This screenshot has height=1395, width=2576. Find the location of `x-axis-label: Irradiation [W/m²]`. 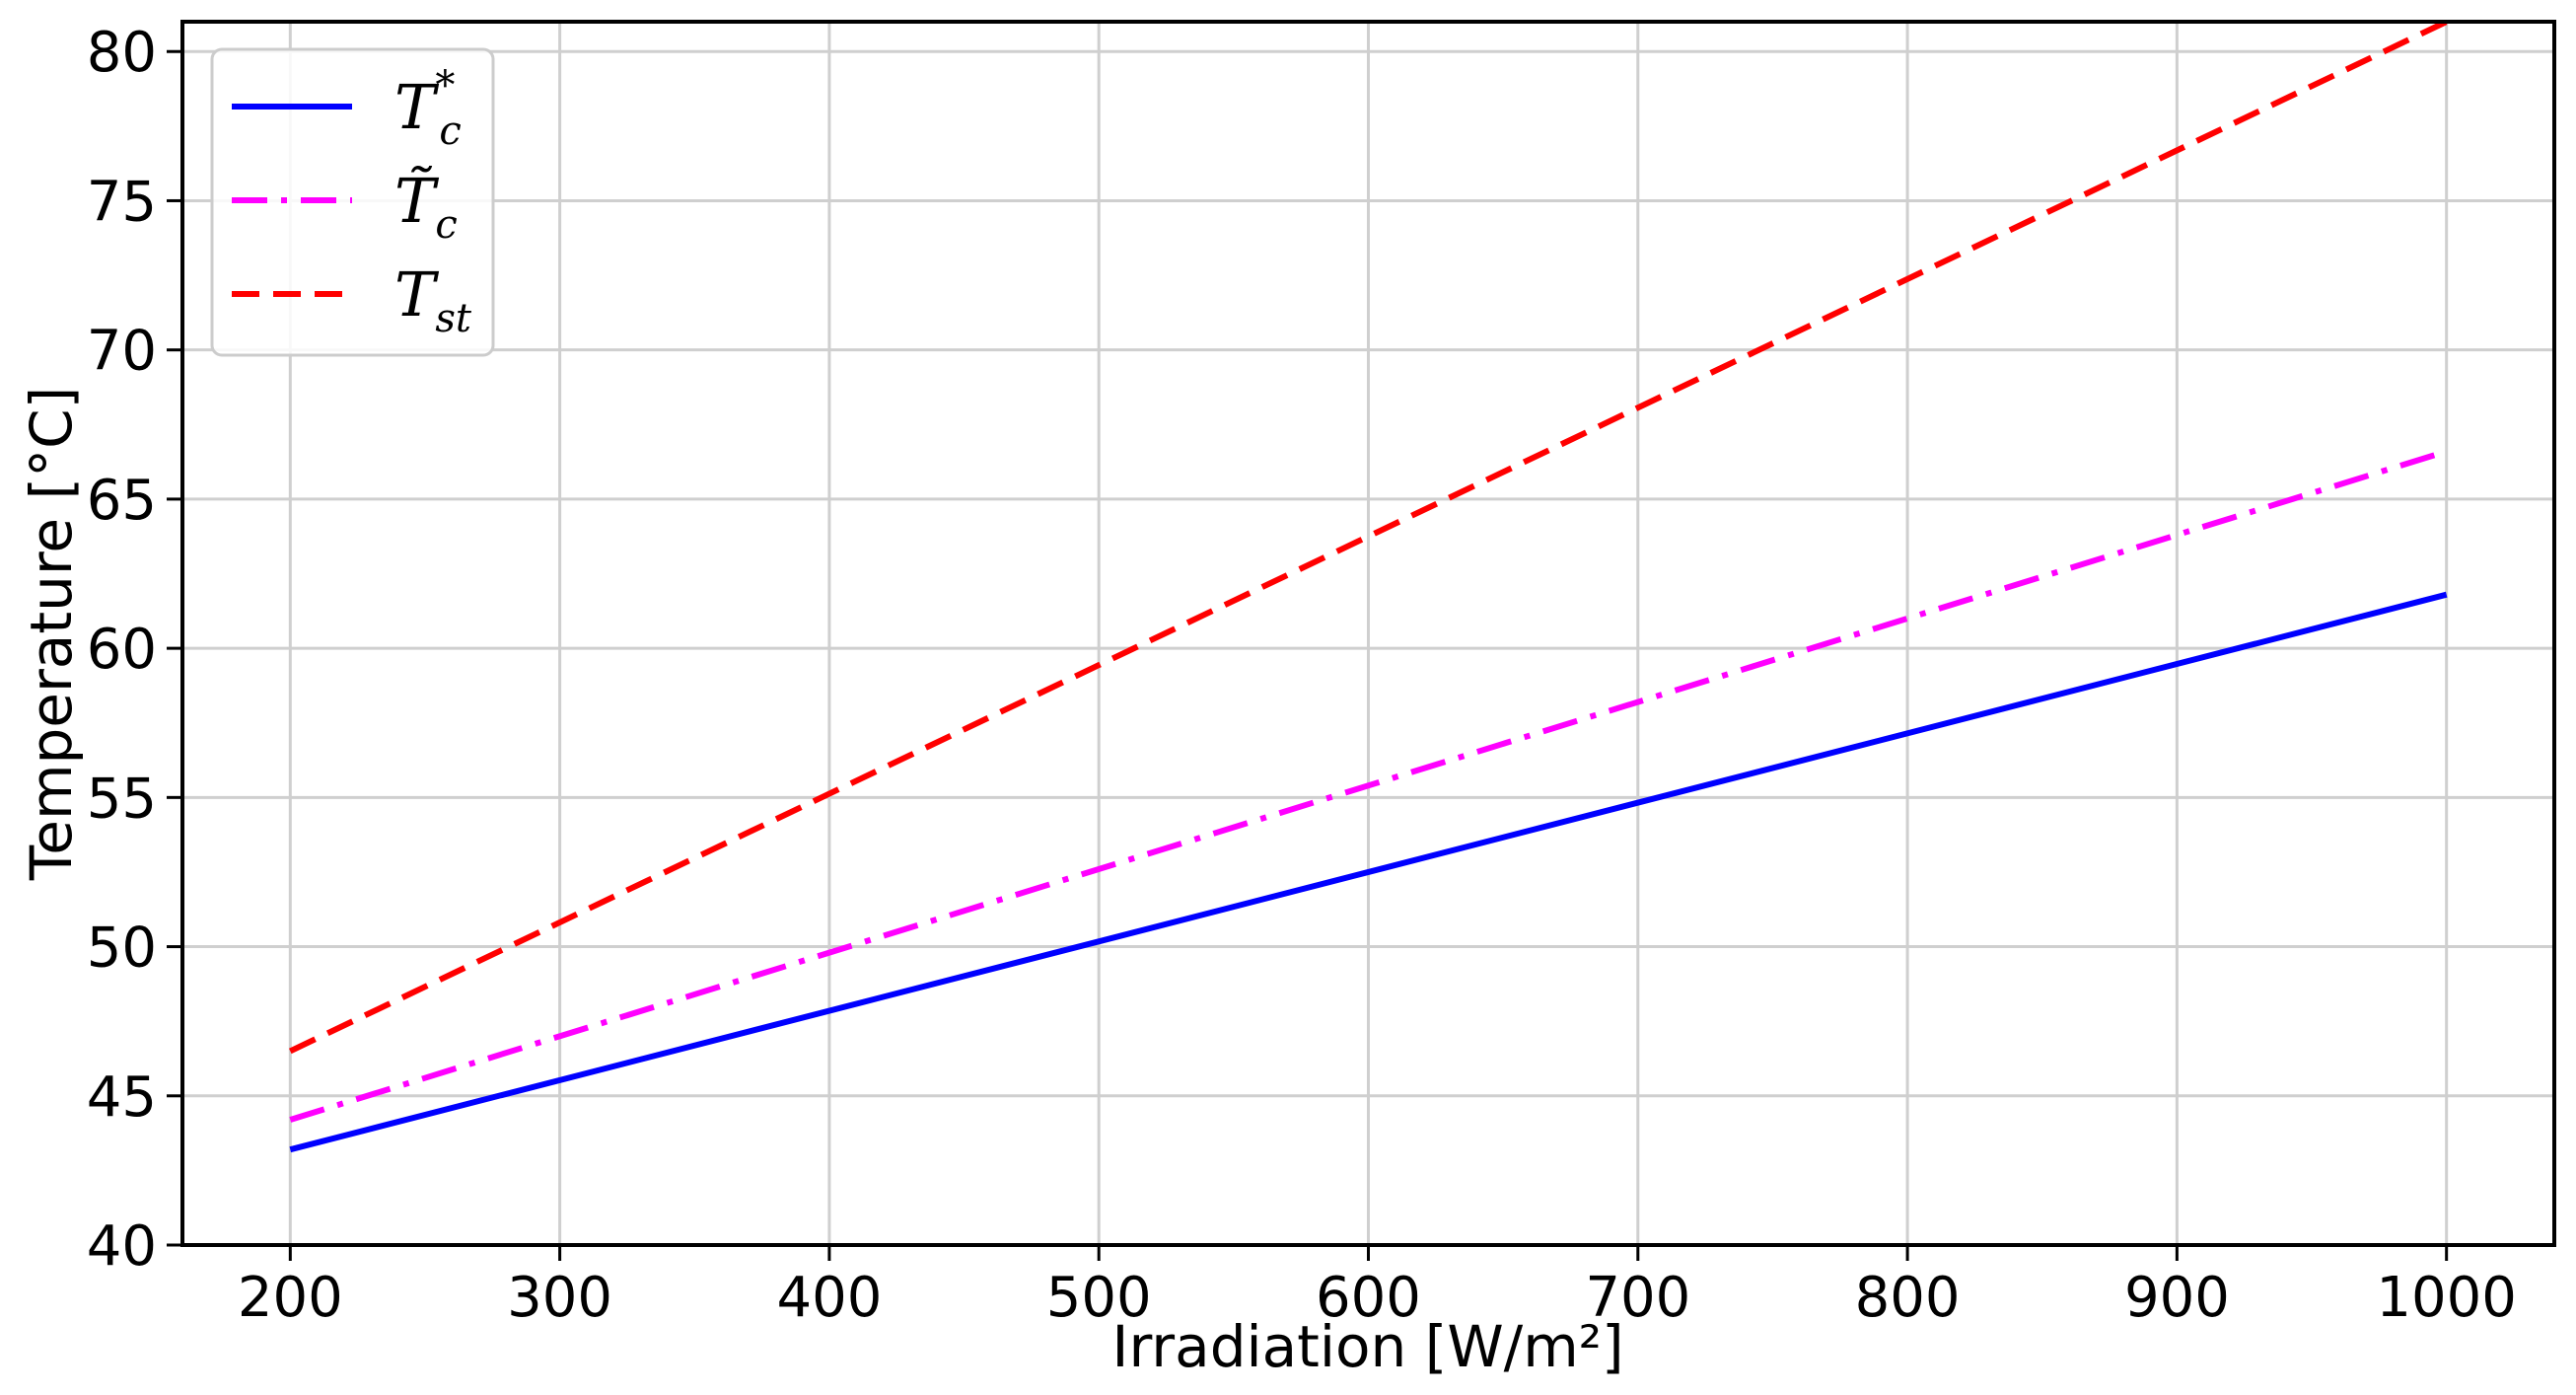

x-axis-label: Irradiation [W/m²] is located at coordinates (1367, 1347).